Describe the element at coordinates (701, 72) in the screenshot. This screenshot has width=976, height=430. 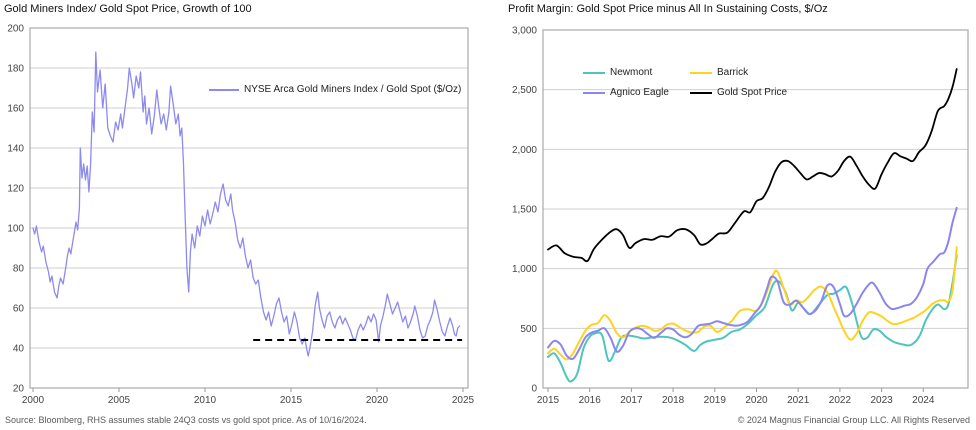
I see `barrick-line-swatch` at that location.